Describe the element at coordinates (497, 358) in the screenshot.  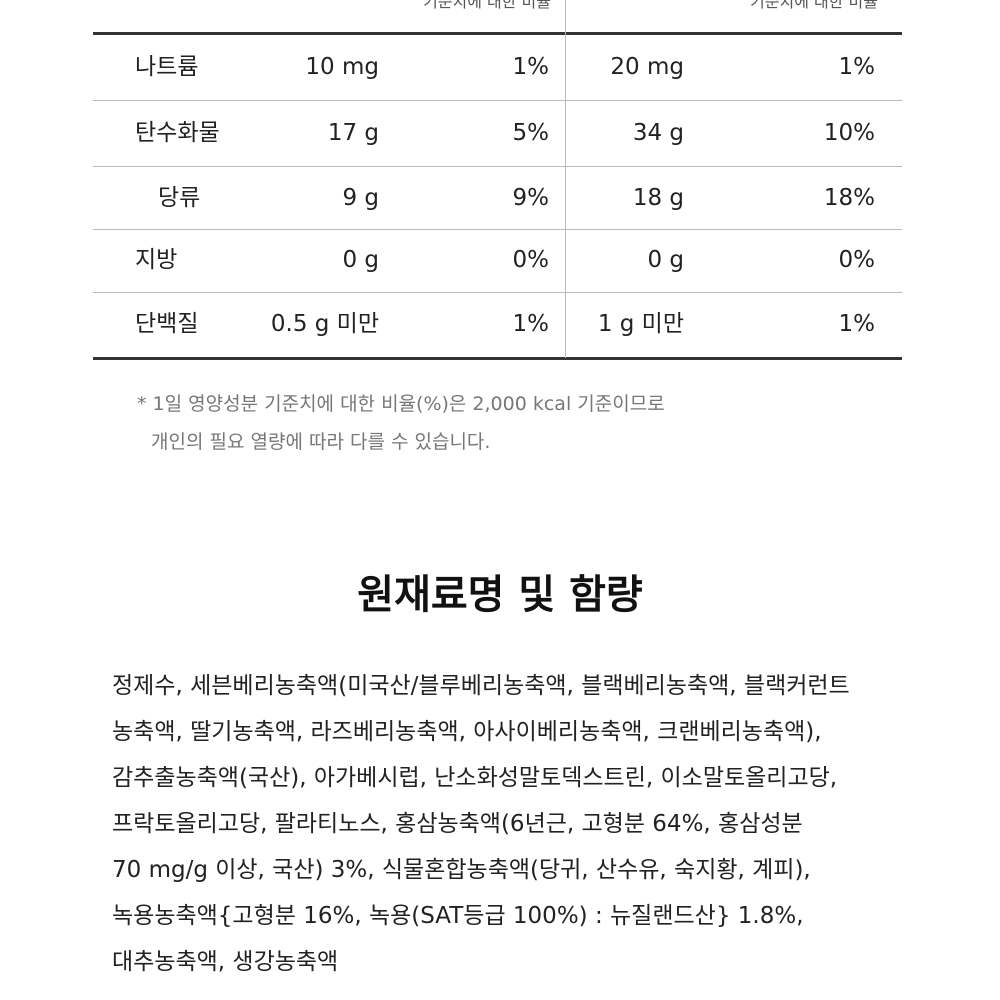
I see `table-bottom-border` at that location.